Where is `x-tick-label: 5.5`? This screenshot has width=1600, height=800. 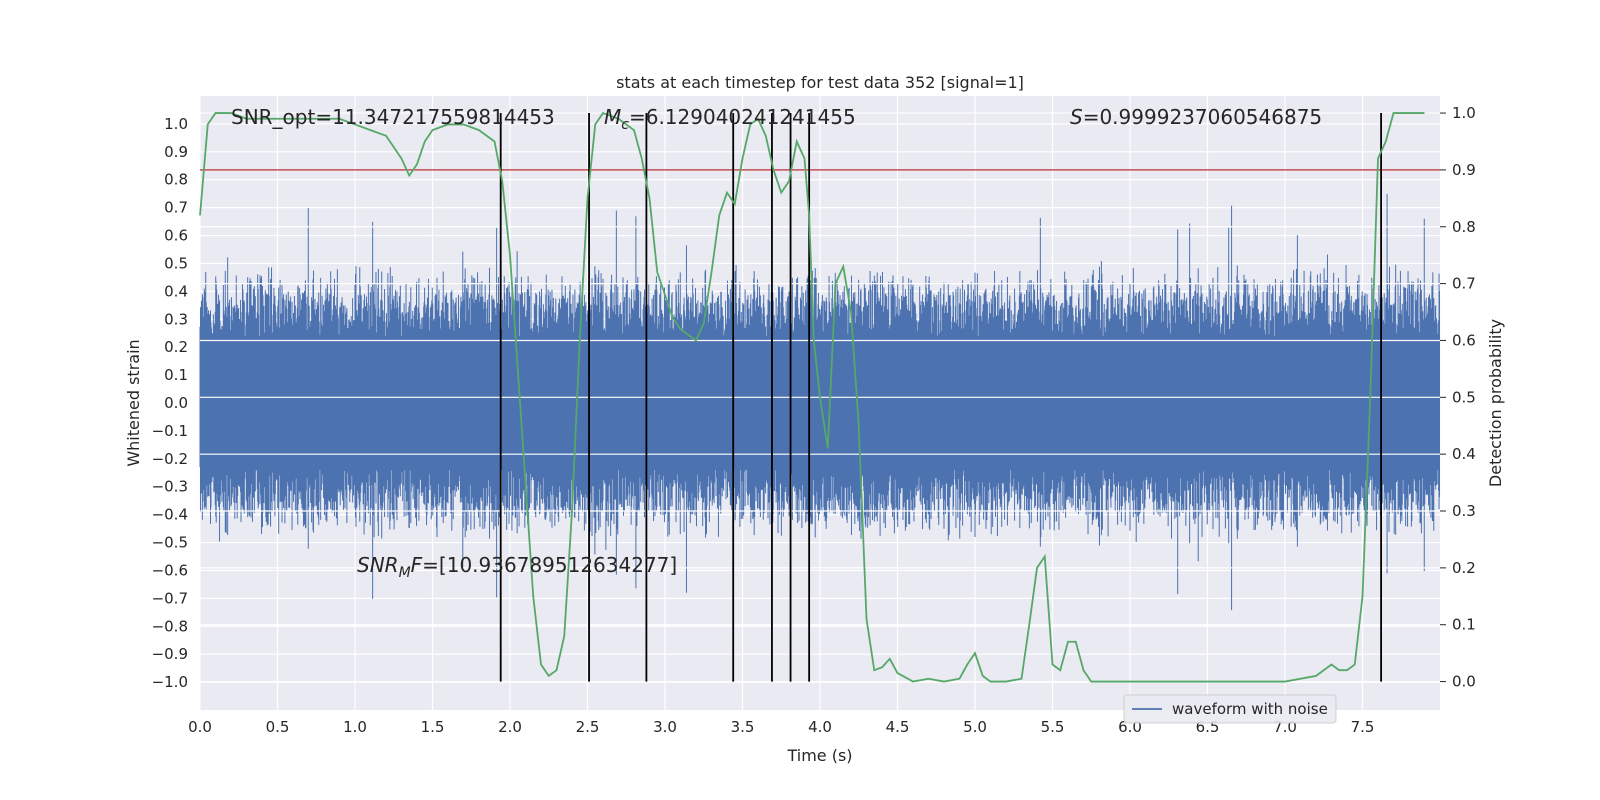 x-tick-label: 5.5 is located at coordinates (1053, 727).